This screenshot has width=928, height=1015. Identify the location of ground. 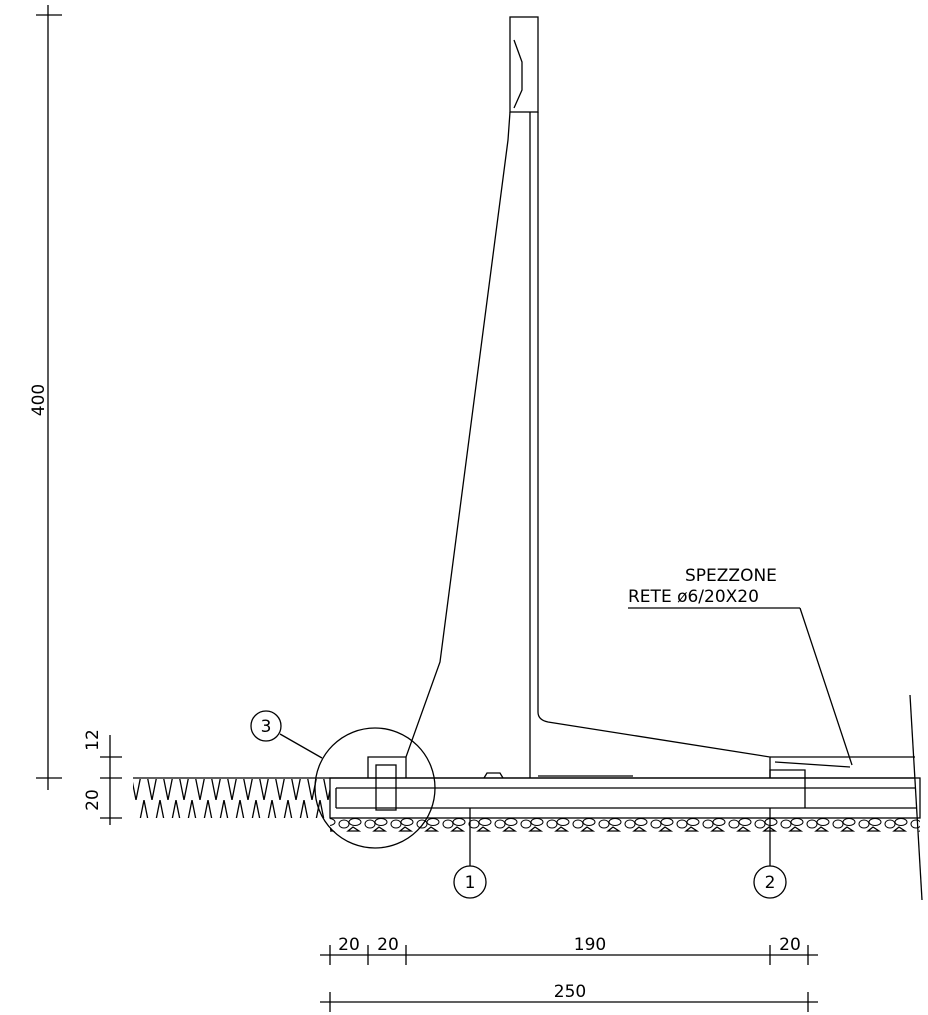
(231, 797).